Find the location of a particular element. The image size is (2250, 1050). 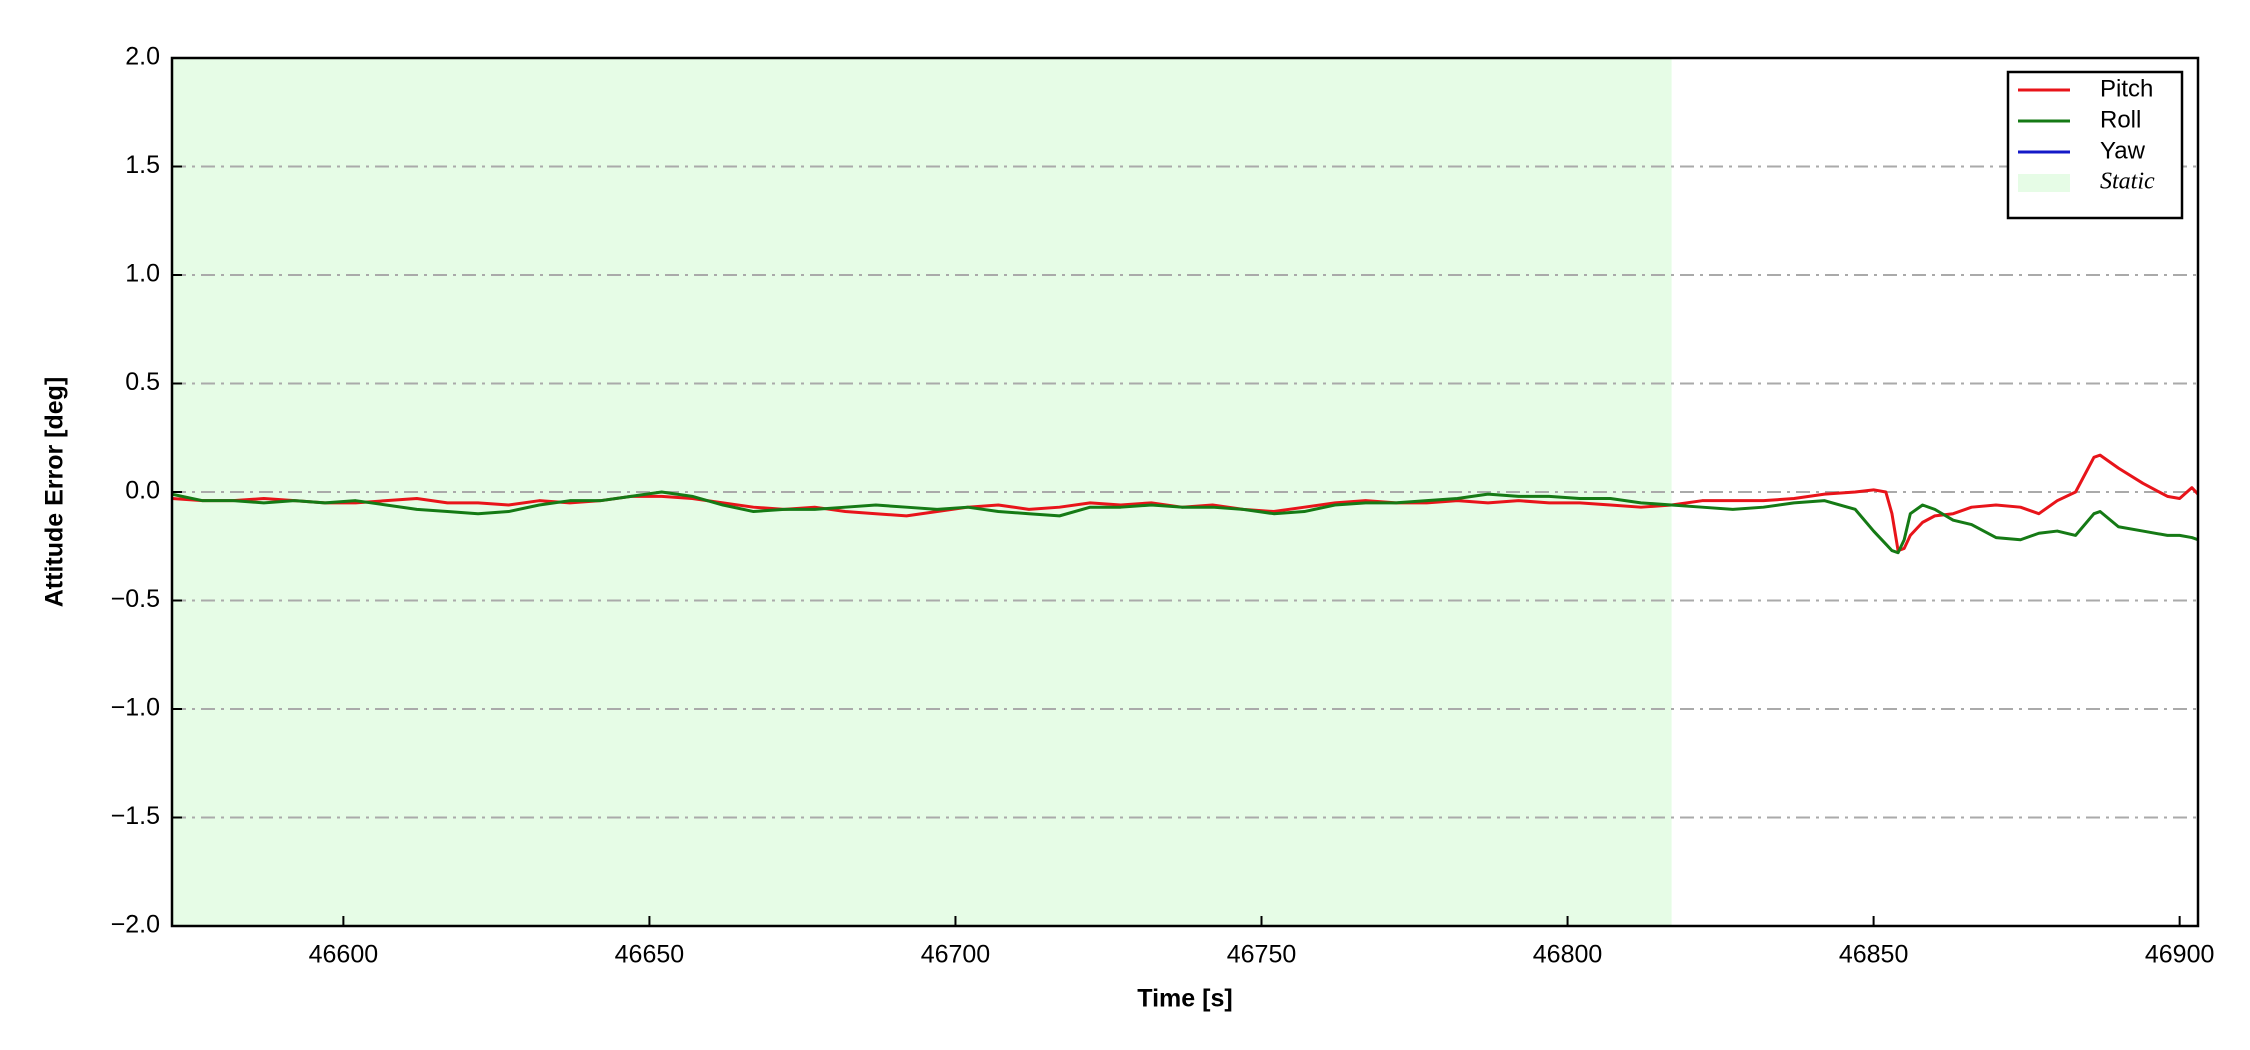

x-tick-label: 46900 is located at coordinates (2180, 955).